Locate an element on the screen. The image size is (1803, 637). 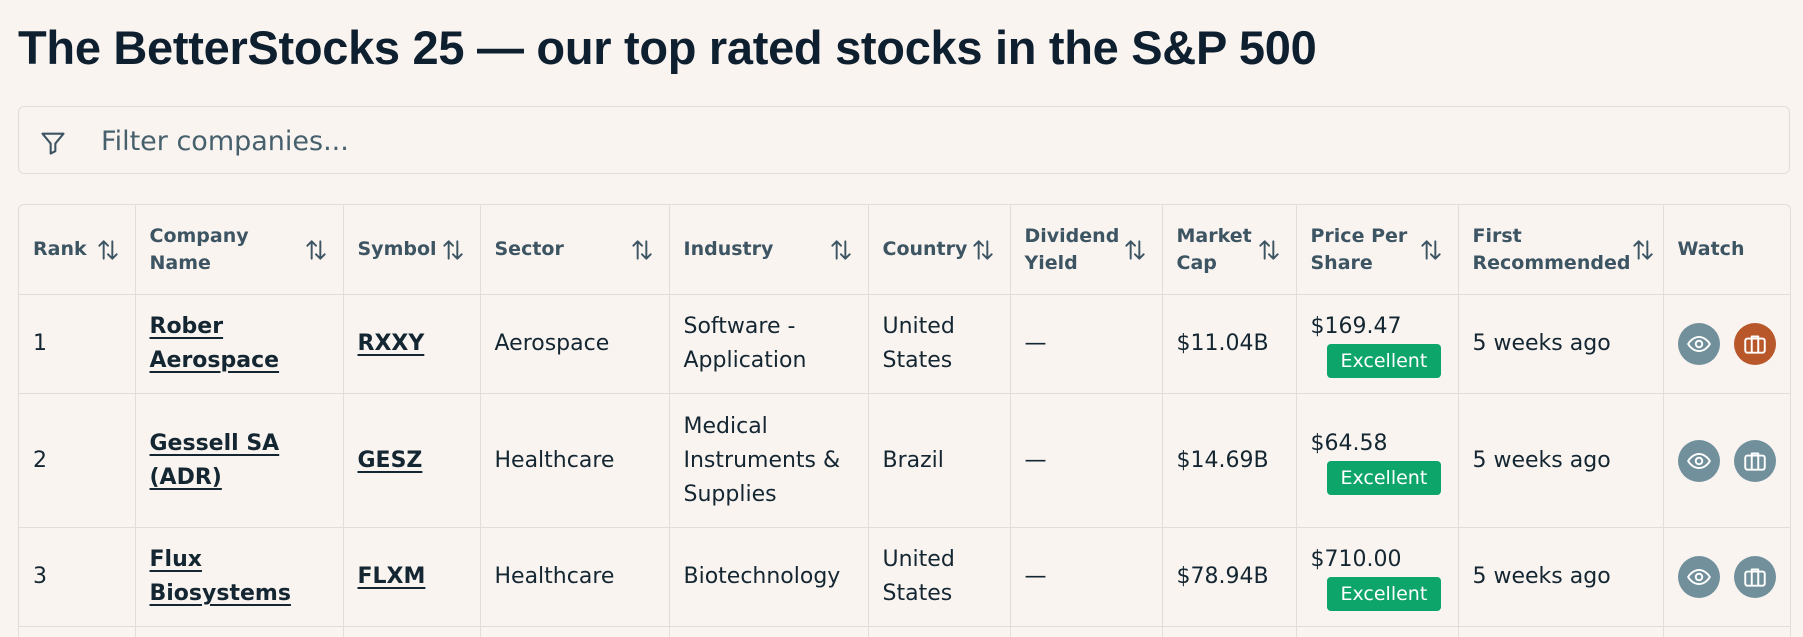
price-cell: $710.00 Excellent is located at coordinates (1377, 577).